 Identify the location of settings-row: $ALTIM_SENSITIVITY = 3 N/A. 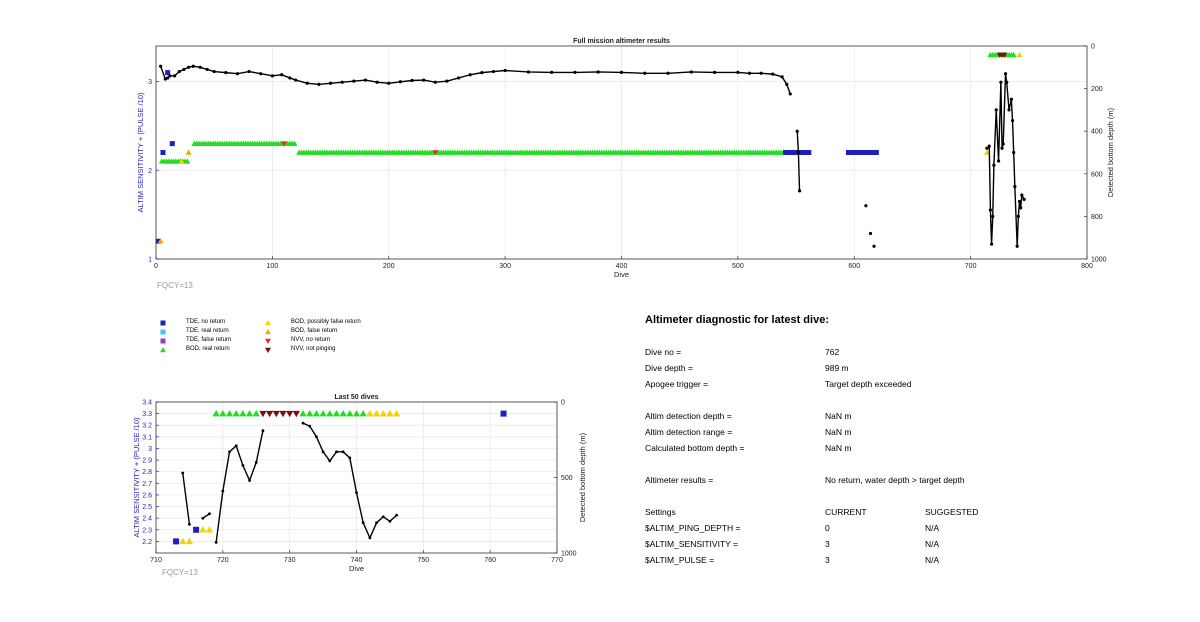
(905, 545).